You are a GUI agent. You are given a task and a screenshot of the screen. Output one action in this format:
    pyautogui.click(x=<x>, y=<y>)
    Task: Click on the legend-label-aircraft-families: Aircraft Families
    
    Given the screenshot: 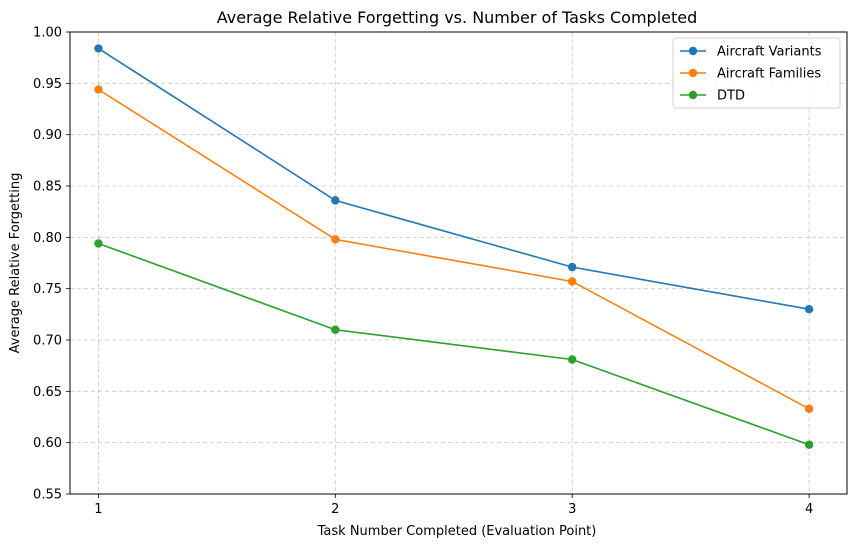 What is the action you would take?
    pyautogui.click(x=769, y=74)
    